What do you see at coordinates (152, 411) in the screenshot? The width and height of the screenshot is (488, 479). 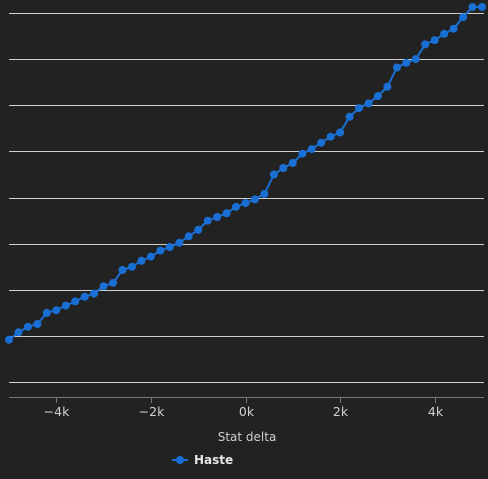 I see `x-tick-label: −2k` at bounding box center [152, 411].